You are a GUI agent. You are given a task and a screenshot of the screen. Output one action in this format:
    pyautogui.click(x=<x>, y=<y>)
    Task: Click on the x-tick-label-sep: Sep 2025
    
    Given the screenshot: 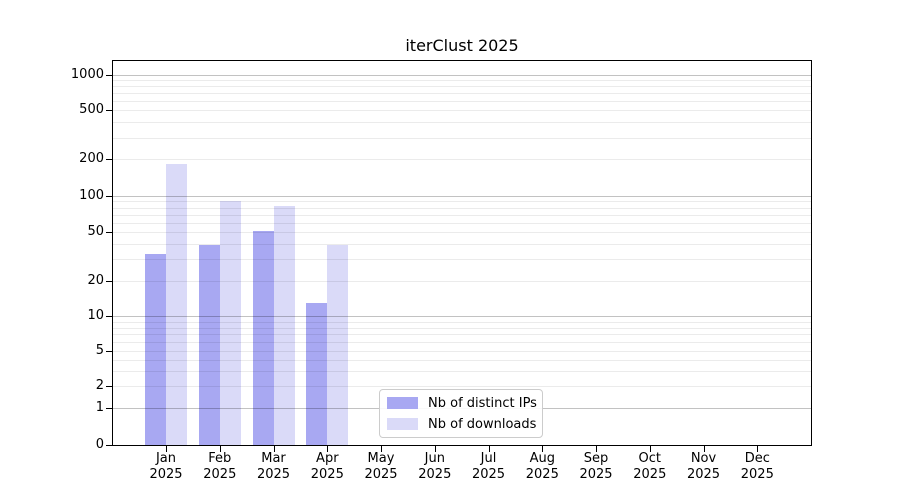 What is the action you would take?
    pyautogui.click(x=596, y=466)
    